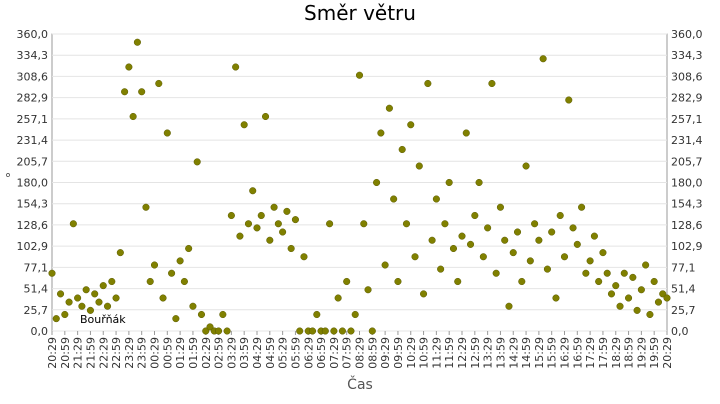 This screenshot has height=404, width=720. What do you see at coordinates (193, 353) in the screenshot?
I see `x-tick-label: 01:59` at bounding box center [193, 353].